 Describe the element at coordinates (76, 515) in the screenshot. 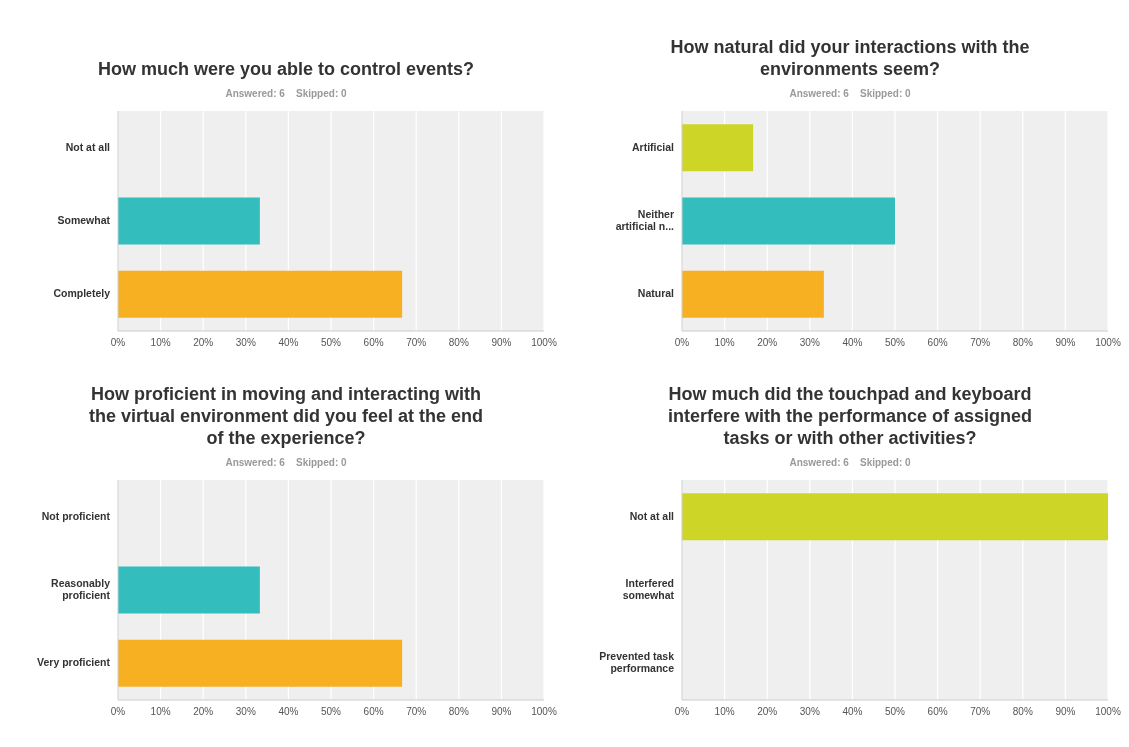

I see `y-tick-label: Not proficient` at that location.